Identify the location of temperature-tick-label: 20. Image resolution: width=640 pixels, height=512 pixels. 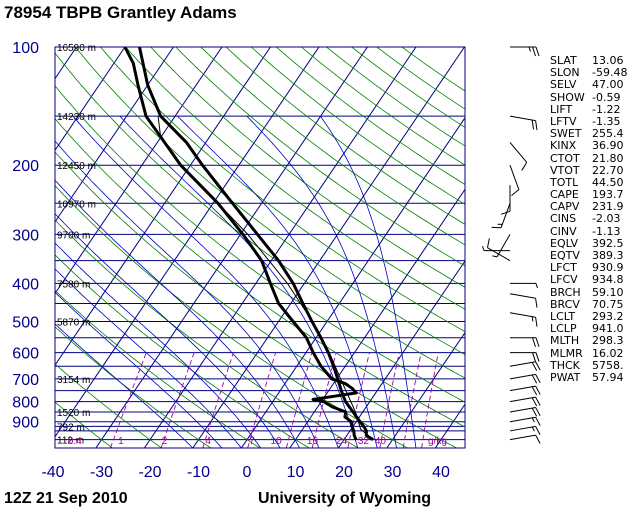
(344, 472).